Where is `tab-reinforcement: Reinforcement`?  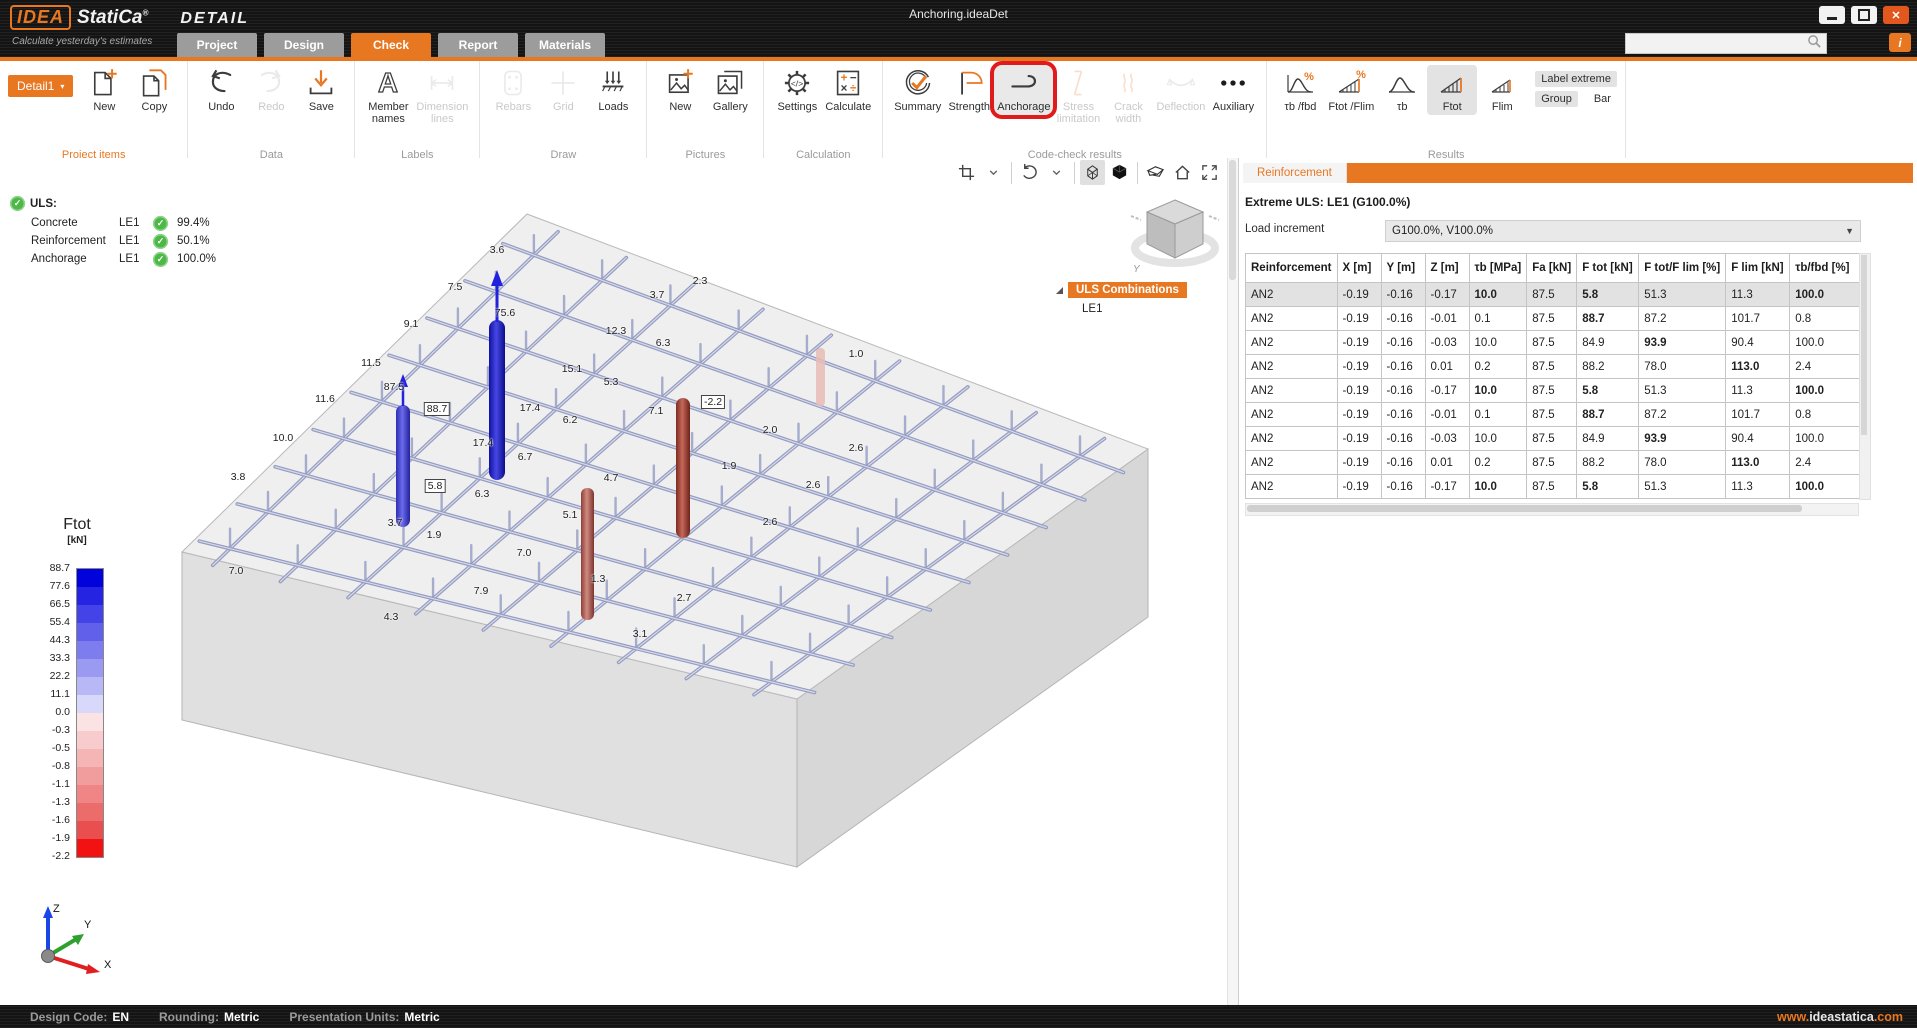 tab-reinforcement: Reinforcement is located at coordinates (1295, 173).